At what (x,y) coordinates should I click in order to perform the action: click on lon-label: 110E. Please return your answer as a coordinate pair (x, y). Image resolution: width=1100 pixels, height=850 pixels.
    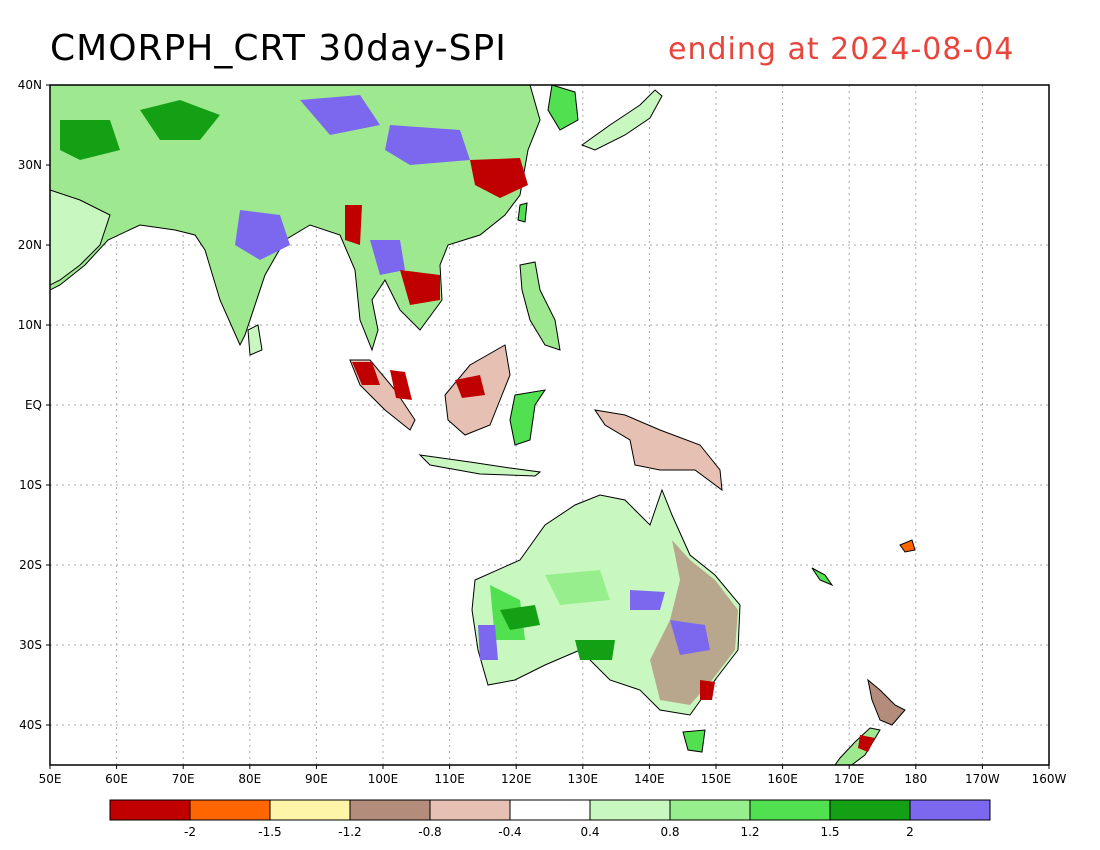
    Looking at the image, I should click on (449, 779).